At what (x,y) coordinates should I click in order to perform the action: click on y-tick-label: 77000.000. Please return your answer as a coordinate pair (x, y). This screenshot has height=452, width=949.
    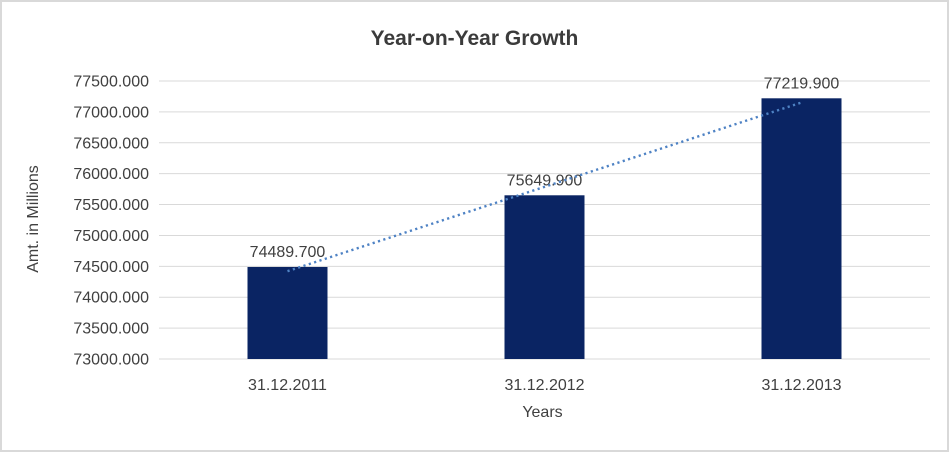
    Looking at the image, I should click on (111, 112).